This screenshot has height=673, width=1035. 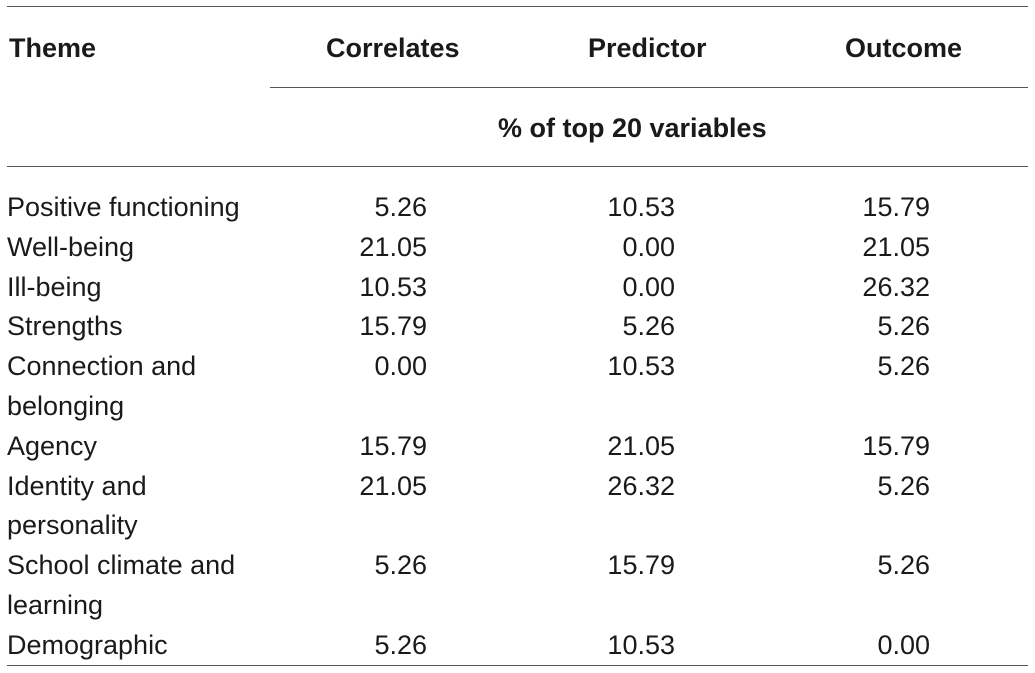 I want to click on column-header-correlates: Correlates, so click(x=393, y=48).